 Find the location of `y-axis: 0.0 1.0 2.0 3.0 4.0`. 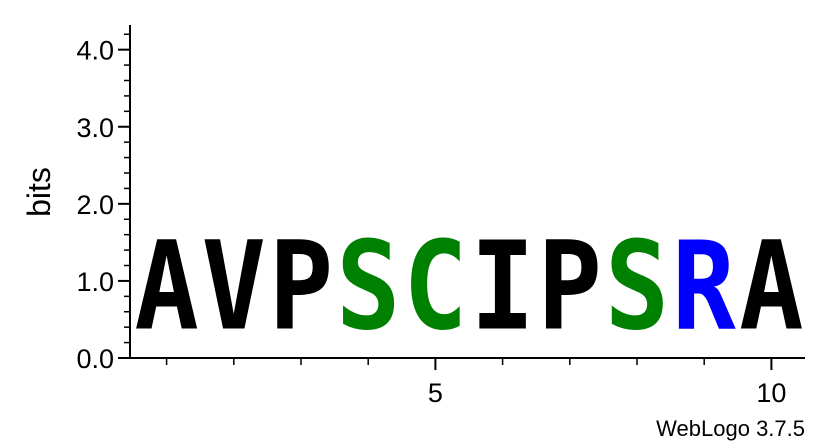

y-axis: 0.0 1.0 2.0 3.0 4.0 is located at coordinates (103, 199).